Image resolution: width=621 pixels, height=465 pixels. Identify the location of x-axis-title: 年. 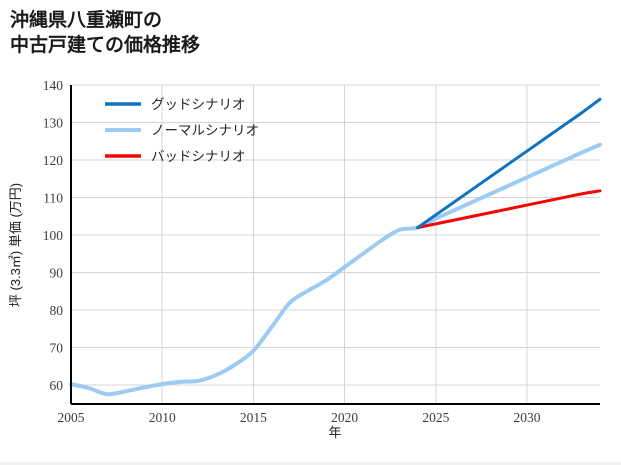
(334, 432).